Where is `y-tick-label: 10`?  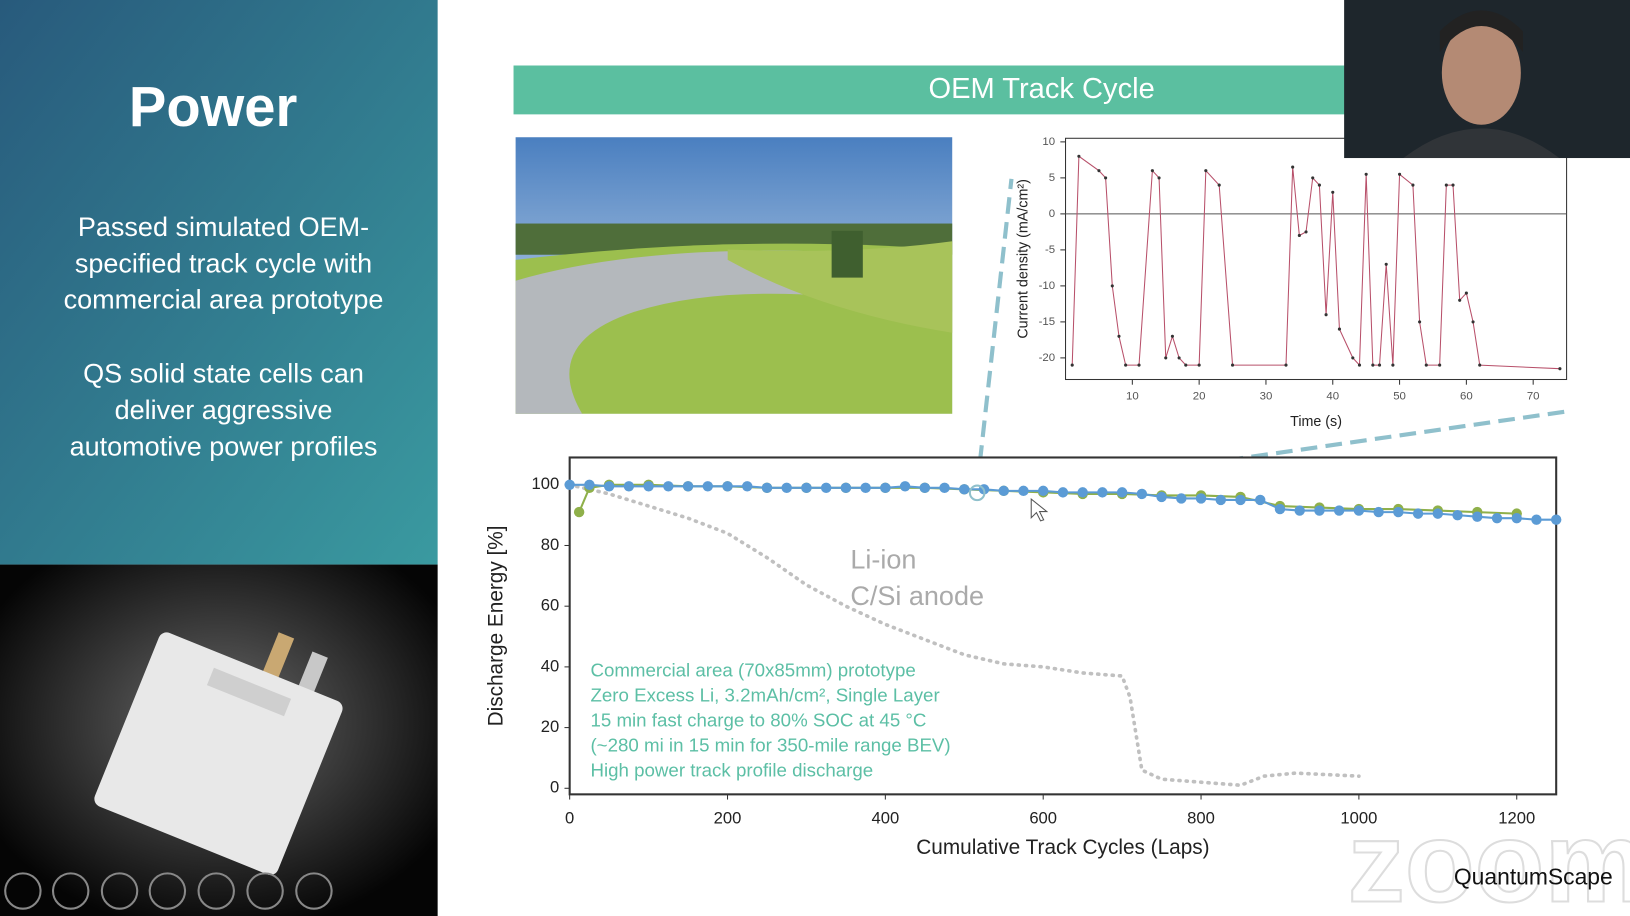
y-tick-label: 10 is located at coordinates (1048, 142).